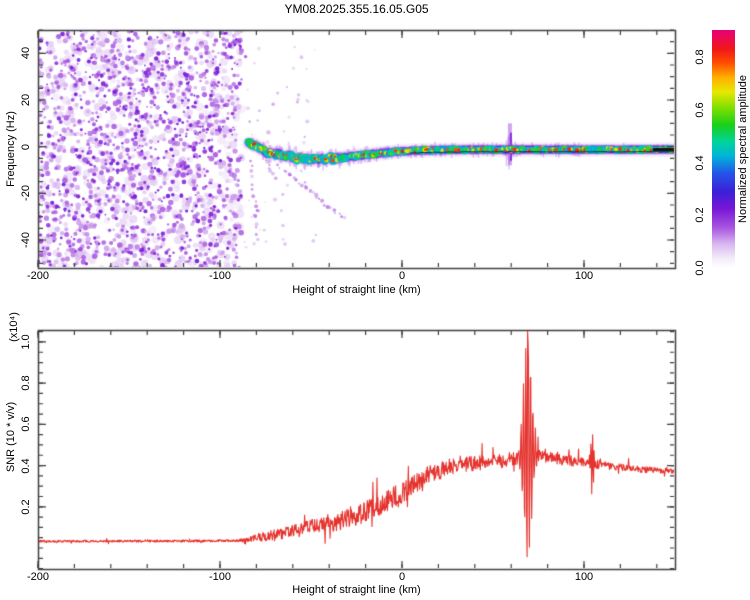 Image resolution: width=750 pixels, height=600 pixels. Describe the element at coordinates (26, 193) in the screenshot. I see `tick-label: -20` at that location.